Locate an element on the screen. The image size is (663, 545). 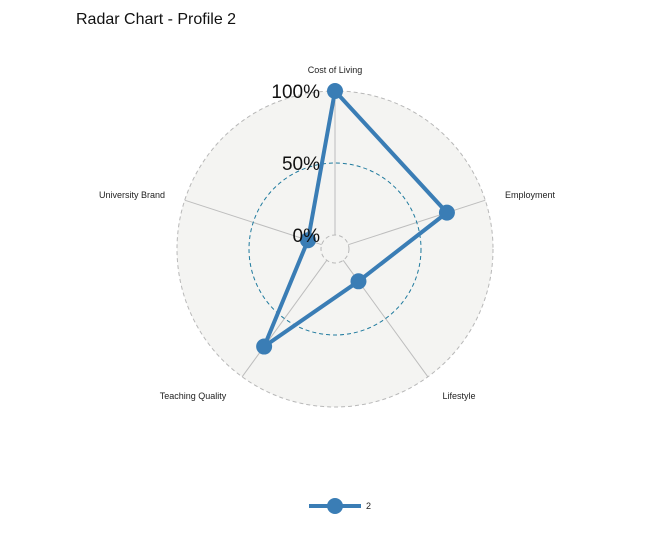
legend-swatch-point is located at coordinates (335, 506).